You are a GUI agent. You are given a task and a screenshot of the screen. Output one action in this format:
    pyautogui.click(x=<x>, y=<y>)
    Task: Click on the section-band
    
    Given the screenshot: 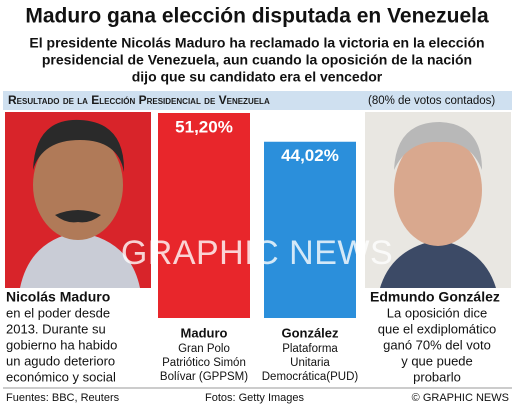 What is the action you would take?
    pyautogui.click(x=257, y=100)
    